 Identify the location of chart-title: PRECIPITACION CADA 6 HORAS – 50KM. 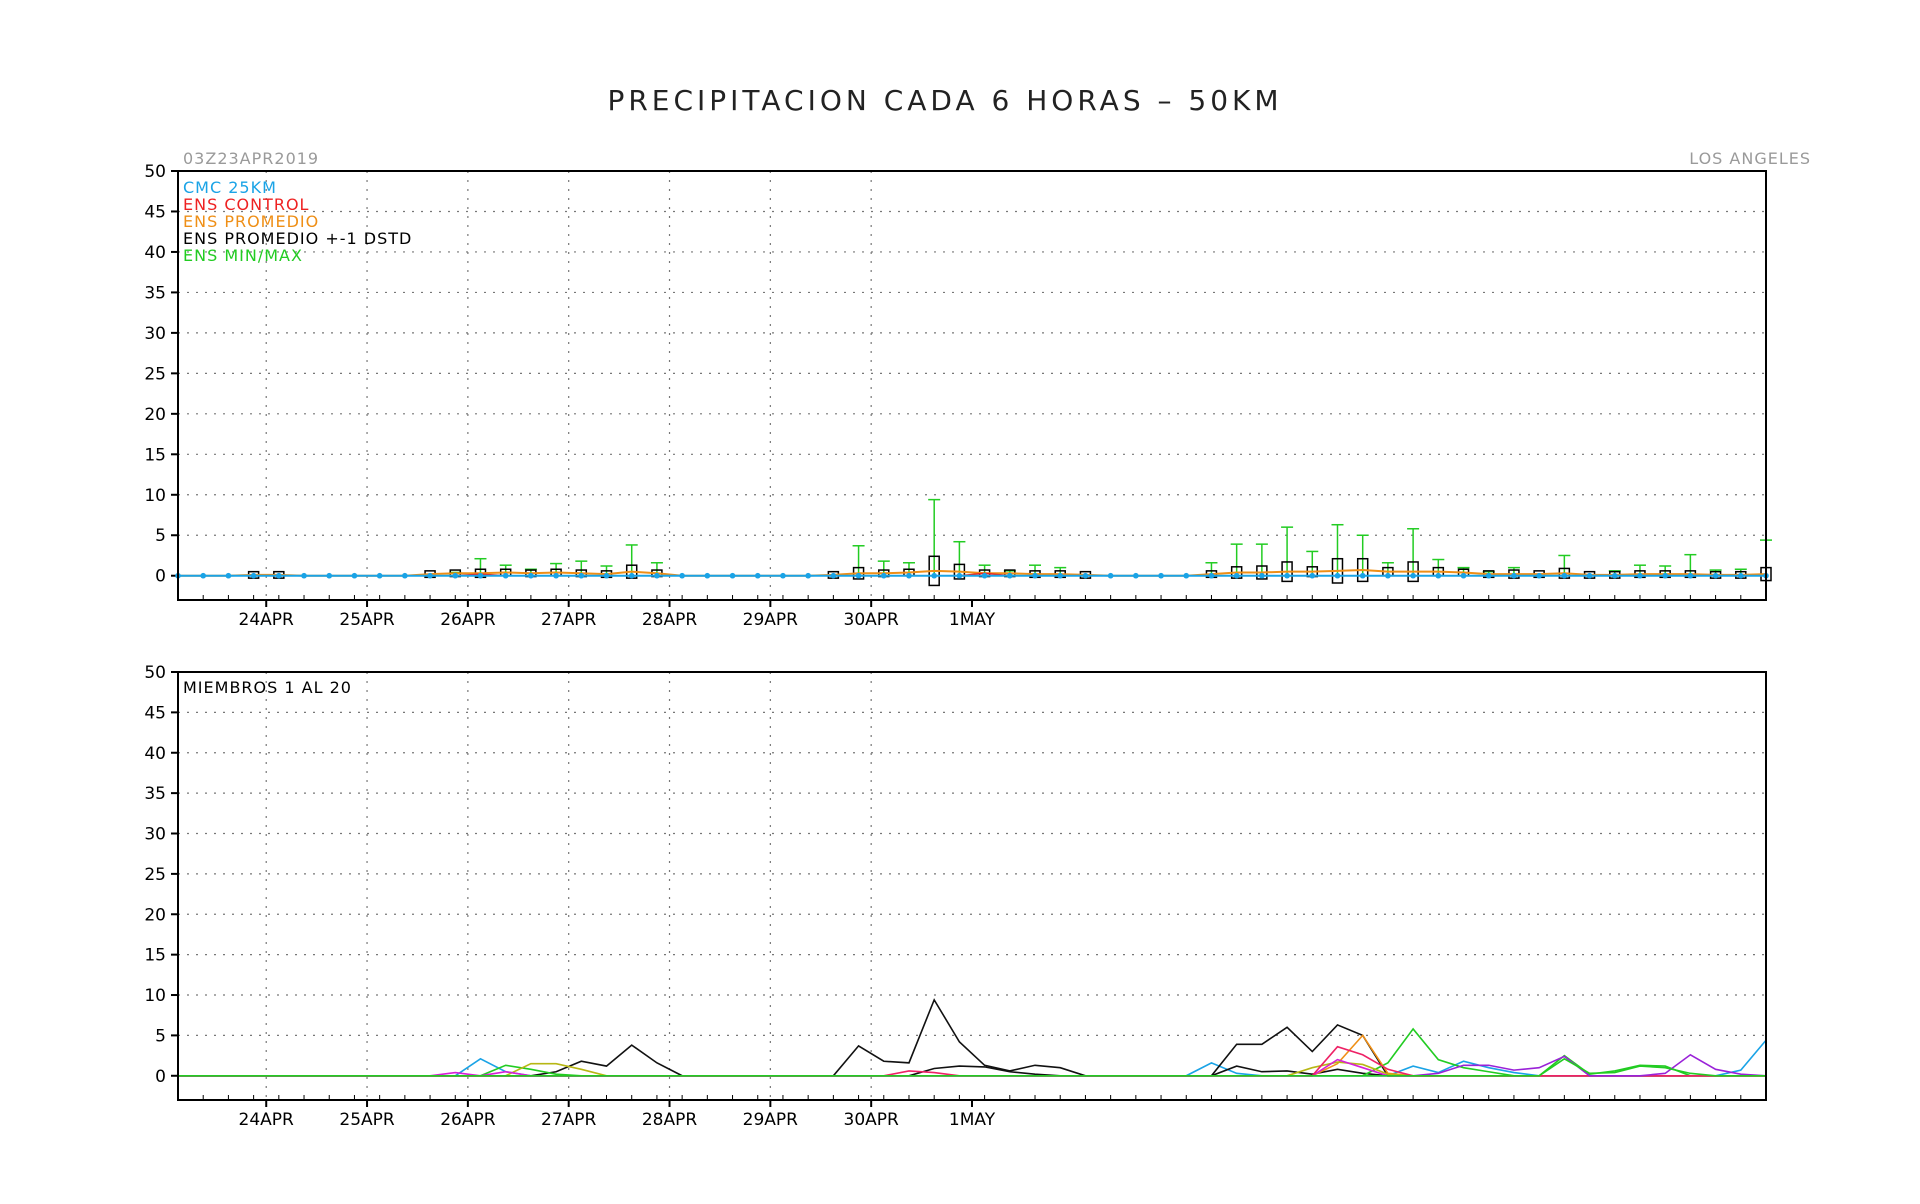
(944, 100).